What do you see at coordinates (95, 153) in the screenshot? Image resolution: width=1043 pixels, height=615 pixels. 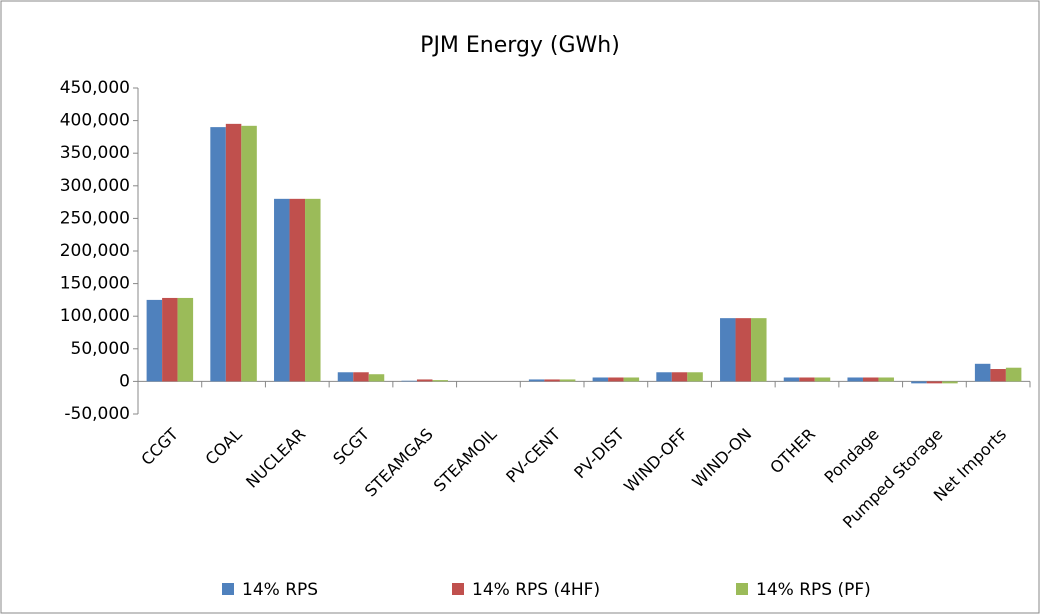 I see `y-tick-label: 350,000` at bounding box center [95, 153].